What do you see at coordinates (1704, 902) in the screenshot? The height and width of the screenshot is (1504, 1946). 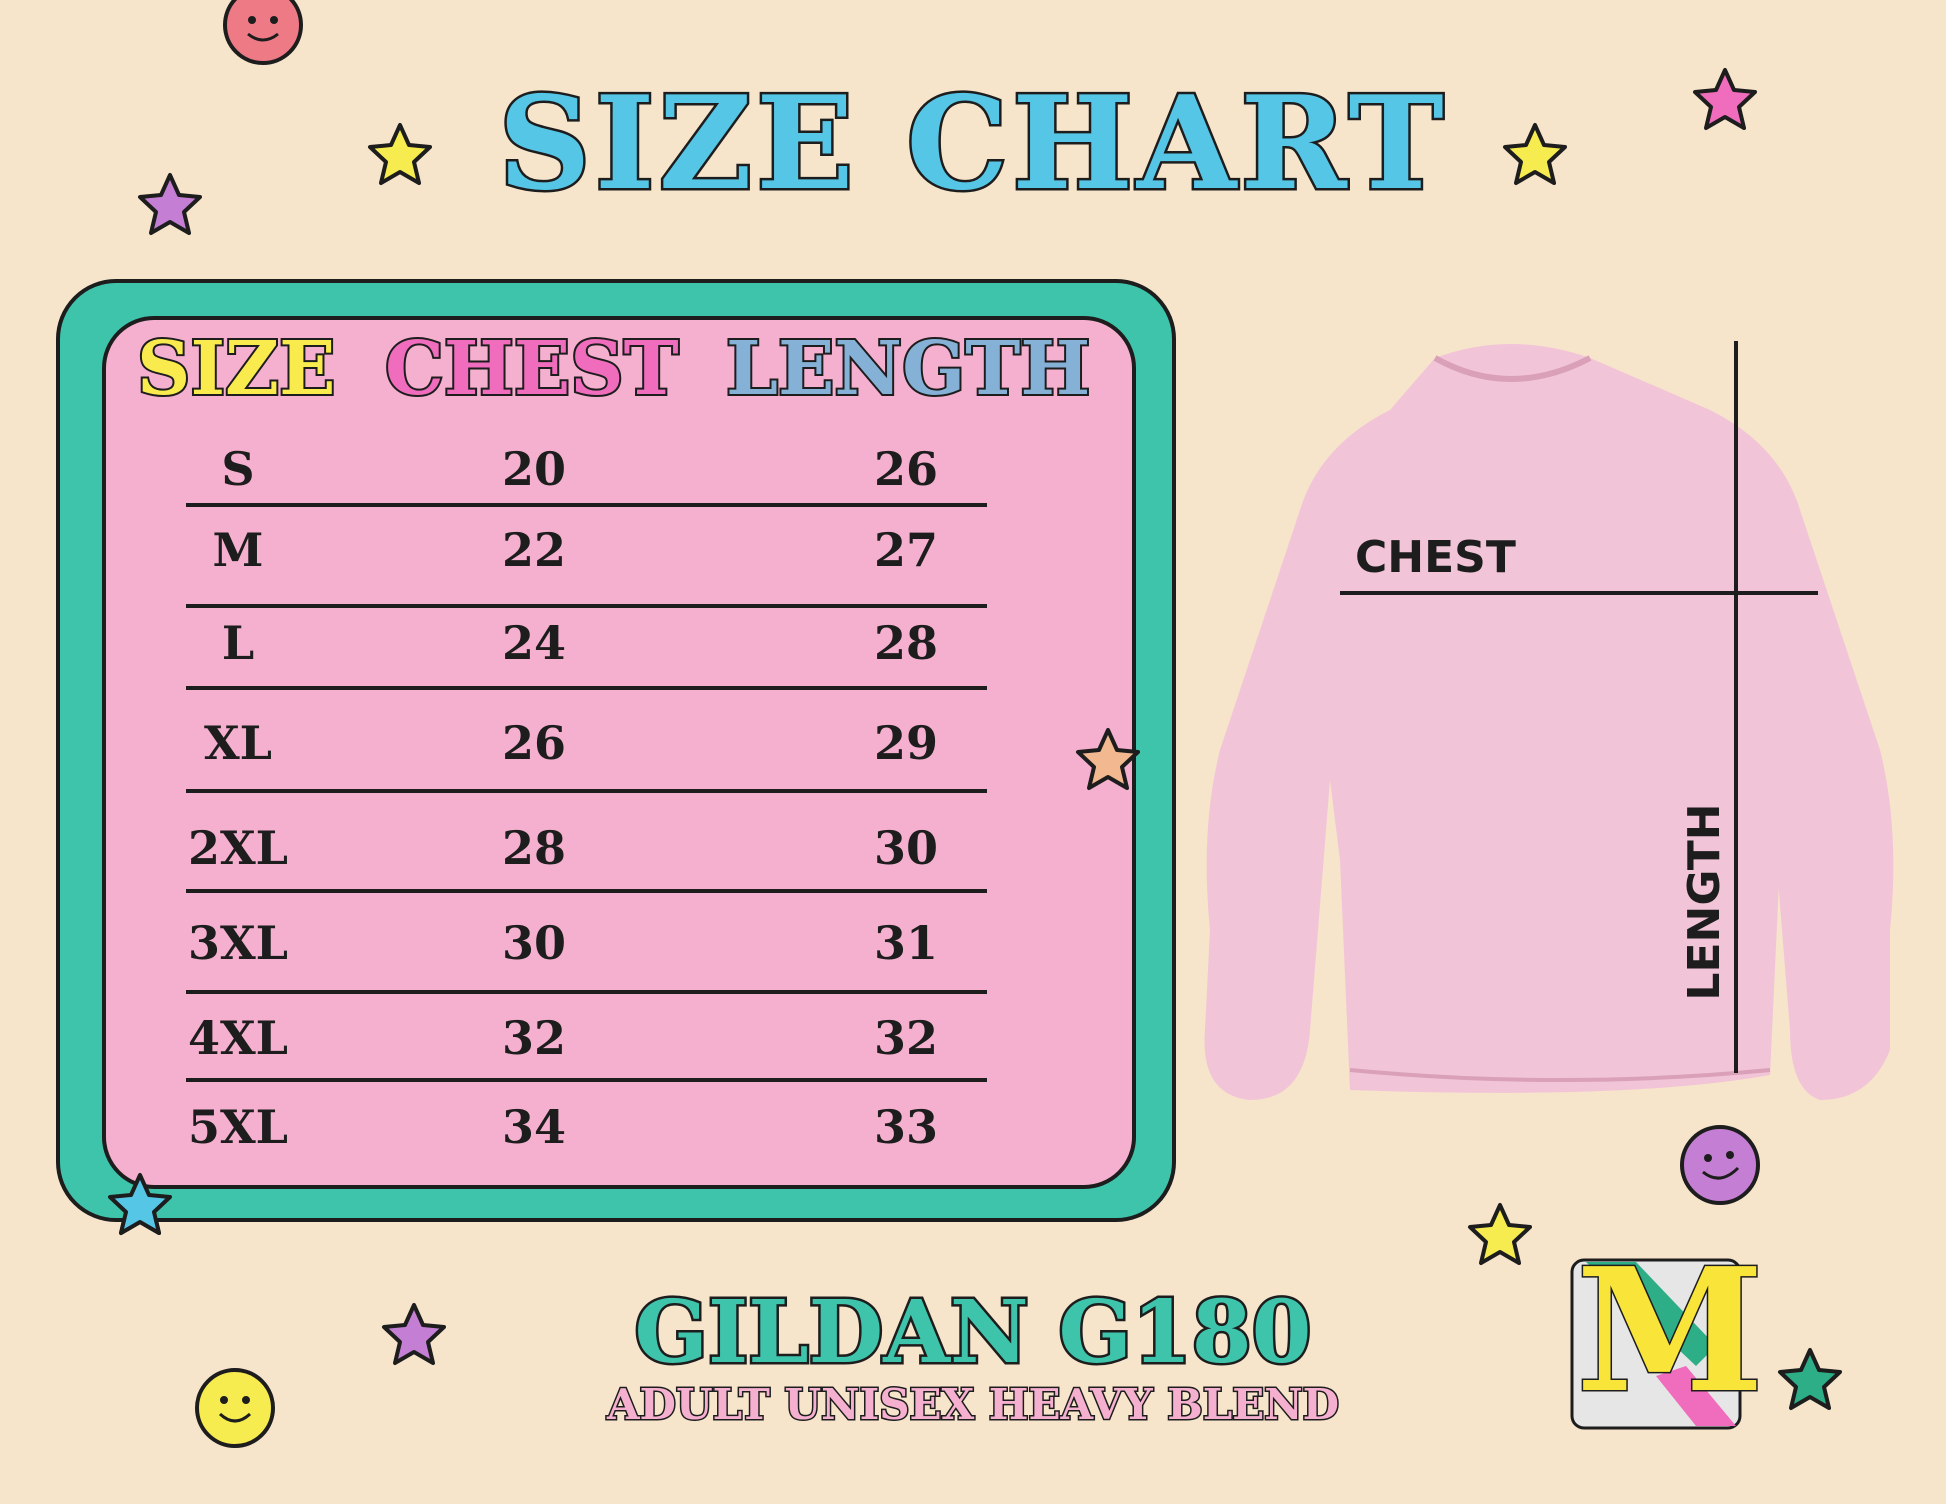 I see `length-label: LENGTH` at bounding box center [1704, 902].